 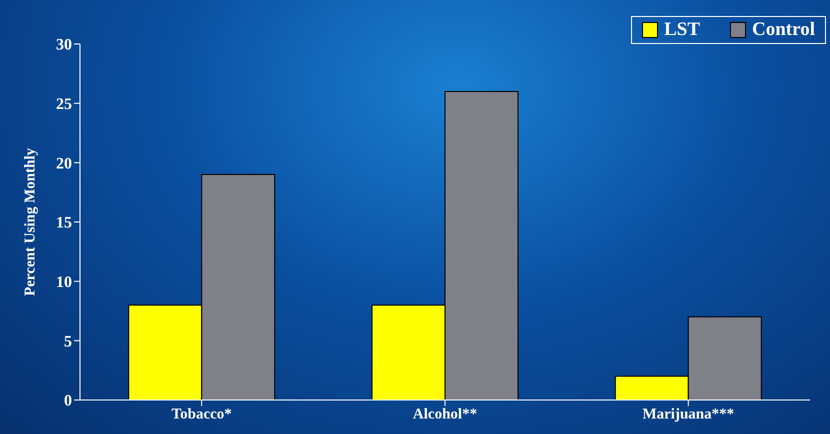 I want to click on y-axis-title: Percent Using Monthly, so click(x=30, y=221).